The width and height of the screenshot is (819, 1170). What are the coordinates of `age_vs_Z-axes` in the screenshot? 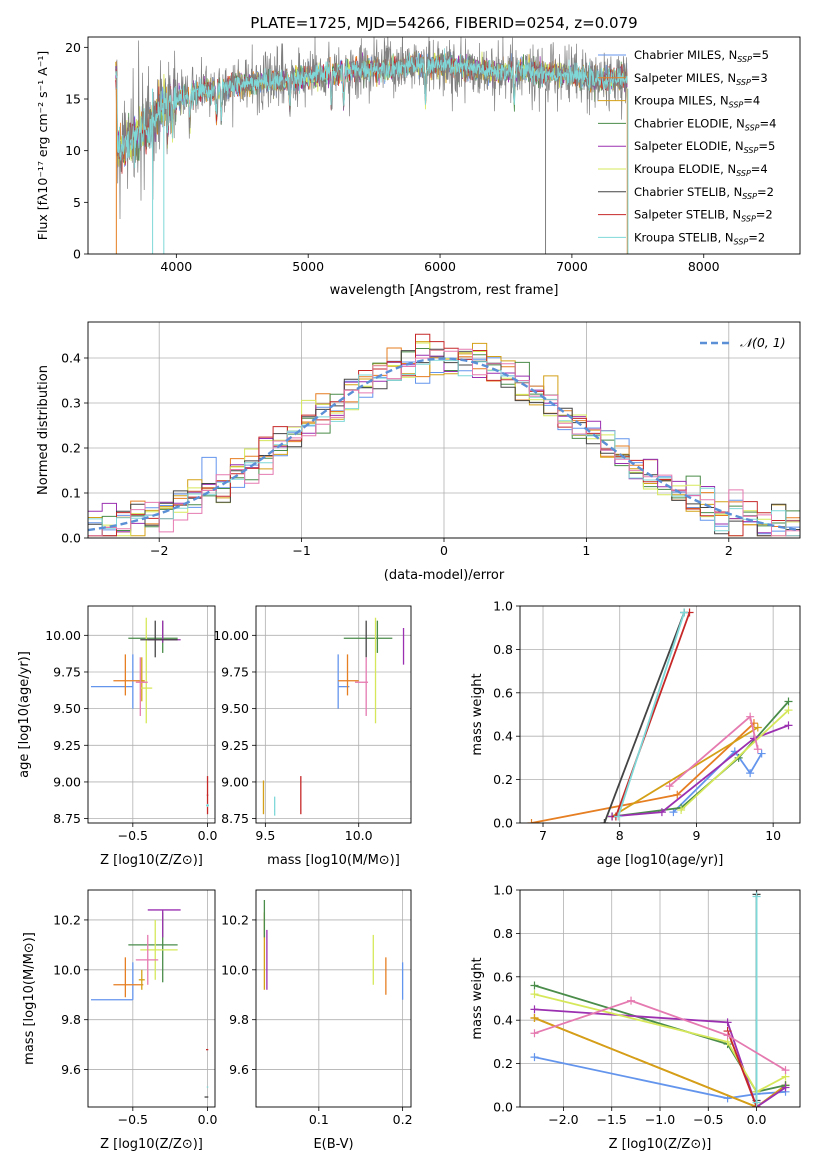 It's located at (151, 714).